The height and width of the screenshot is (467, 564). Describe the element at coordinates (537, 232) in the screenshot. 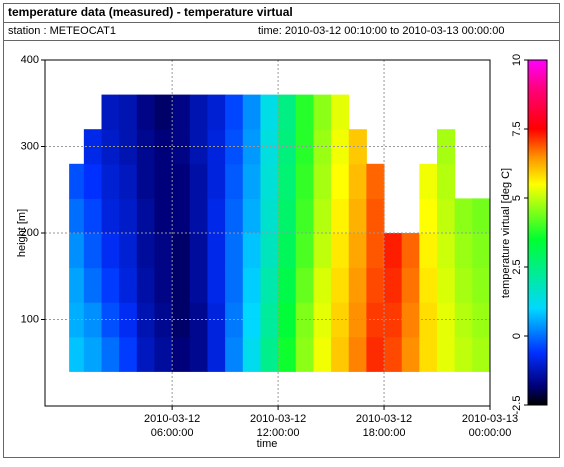

I see `colorbar` at that location.